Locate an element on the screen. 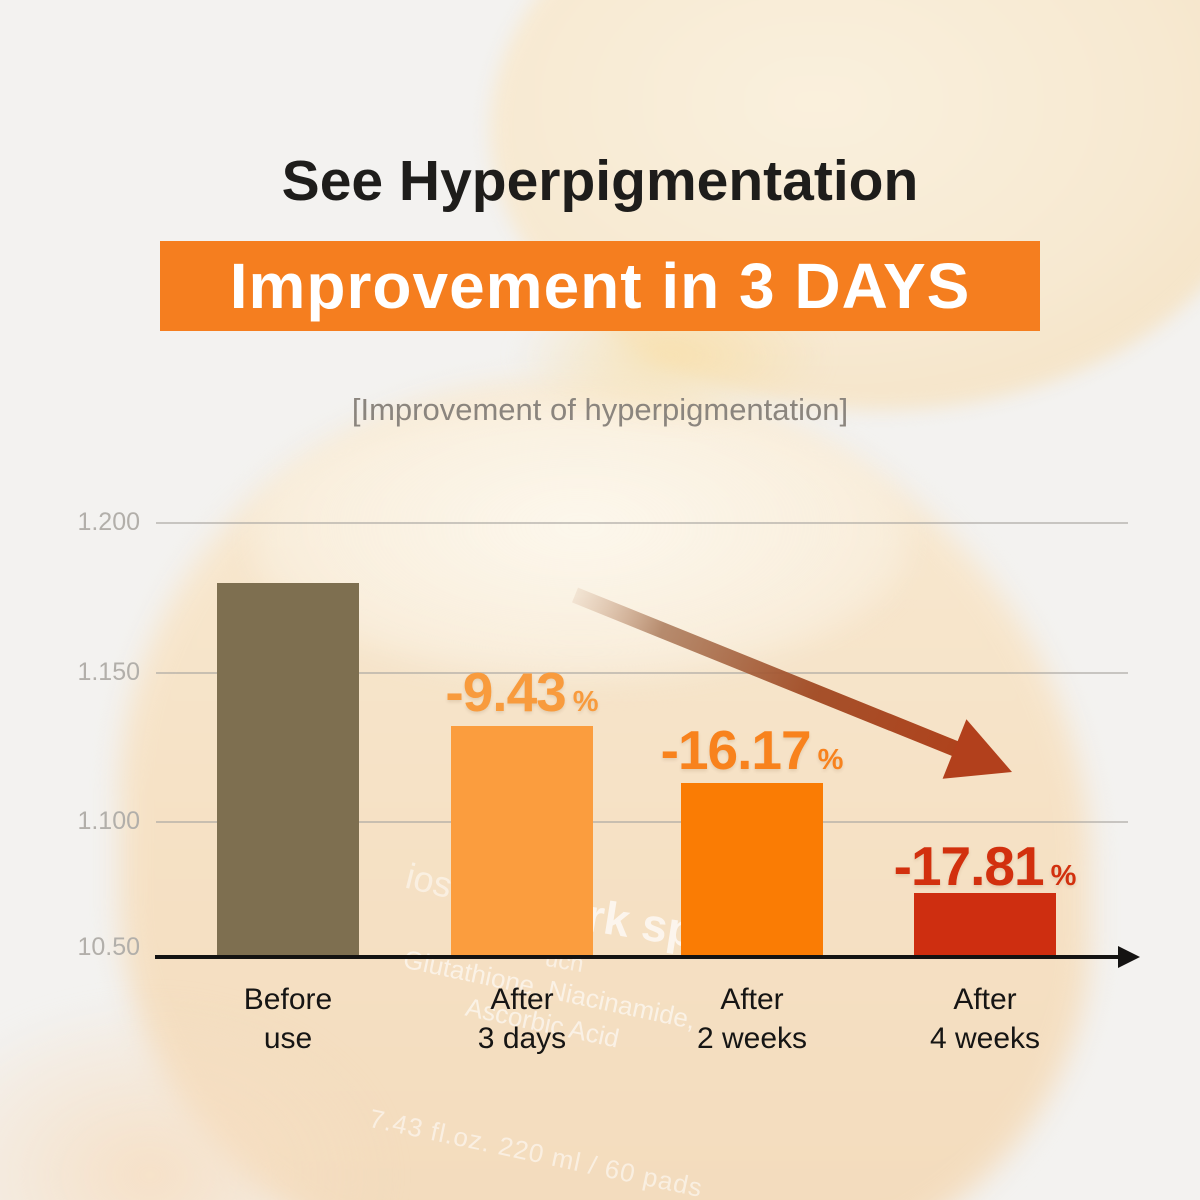  bar-after-4-weeks is located at coordinates (985, 926).